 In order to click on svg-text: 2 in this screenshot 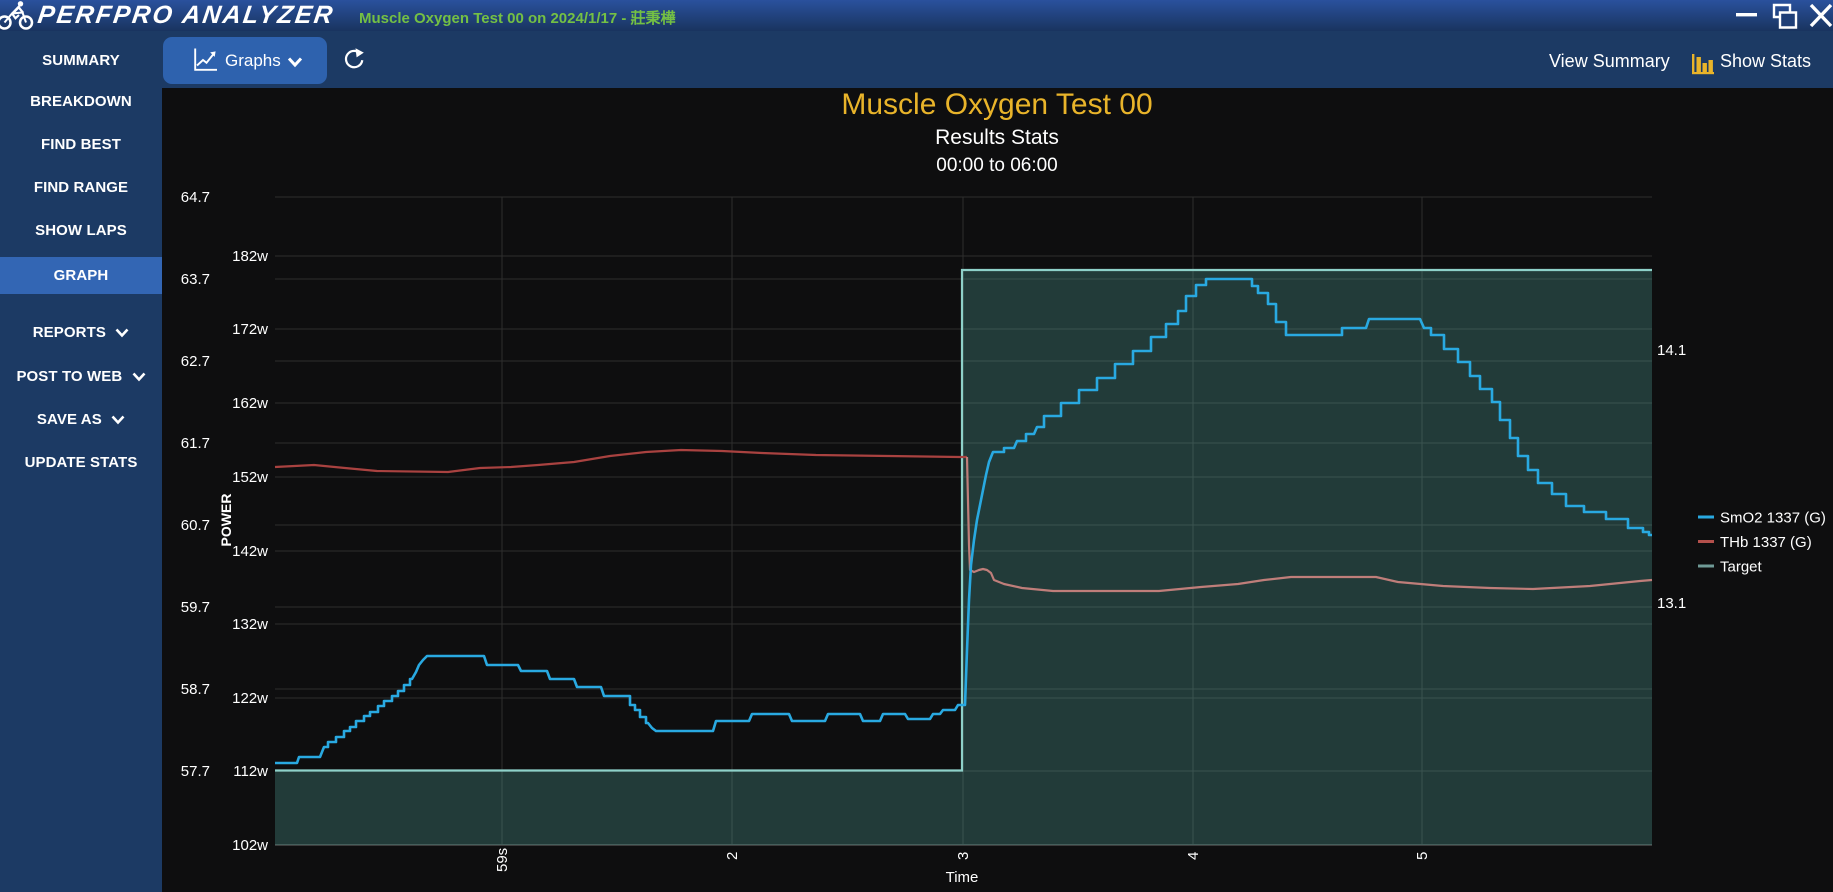, I will do `click(732, 856)`.